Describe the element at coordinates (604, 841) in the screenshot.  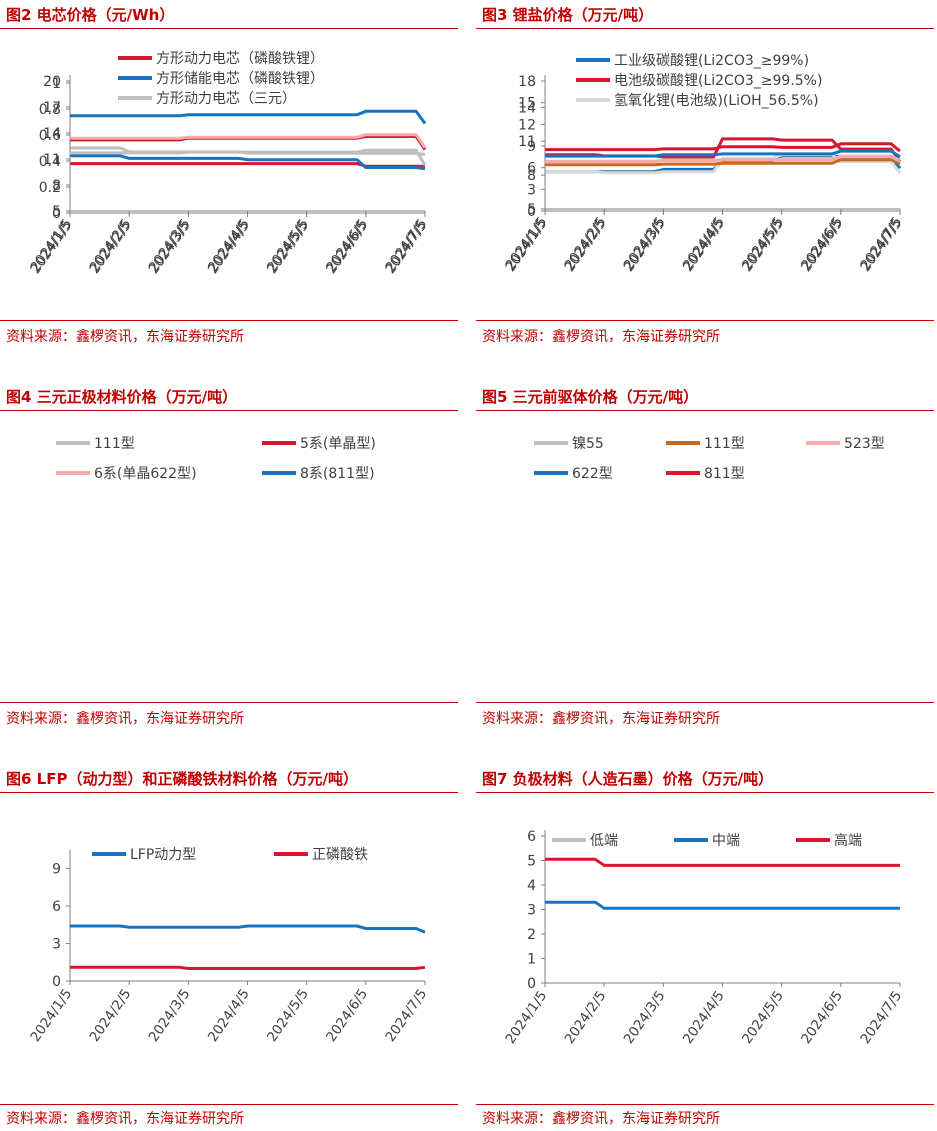
I see `legend-label-1: 低端` at that location.